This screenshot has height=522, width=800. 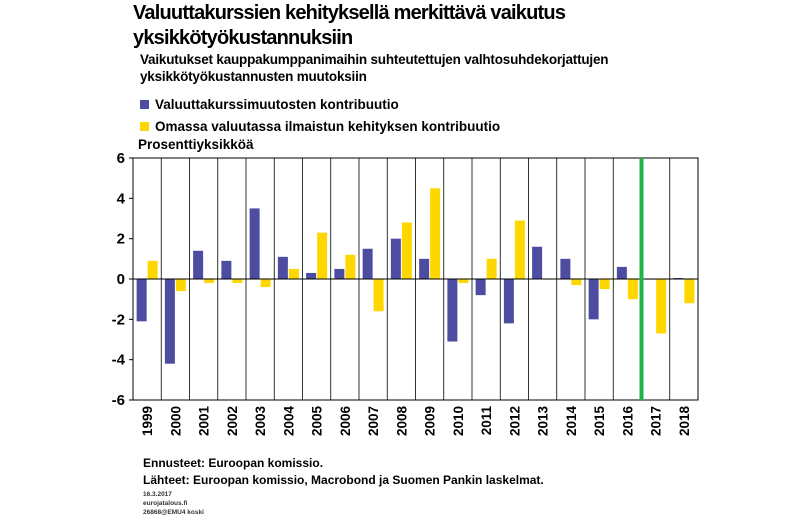 I want to click on chart-title-line2: yksikkötyökustannuksiin, so click(x=243, y=38).